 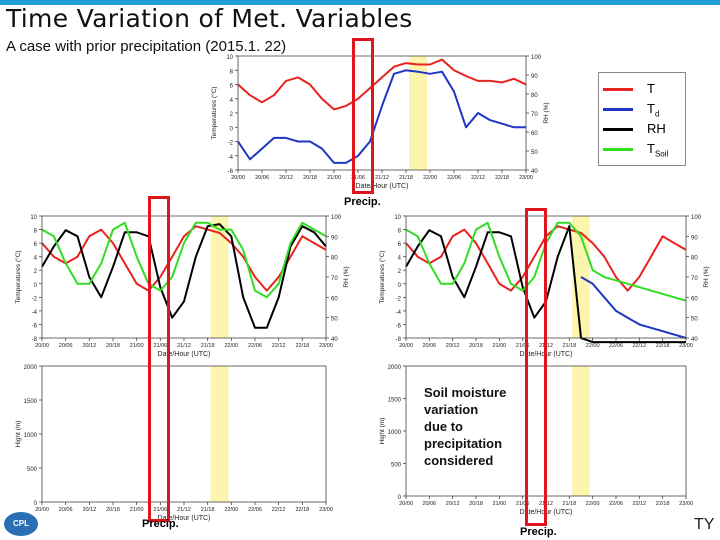 I want to click on precip-highlight-box-right, so click(x=536, y=367).